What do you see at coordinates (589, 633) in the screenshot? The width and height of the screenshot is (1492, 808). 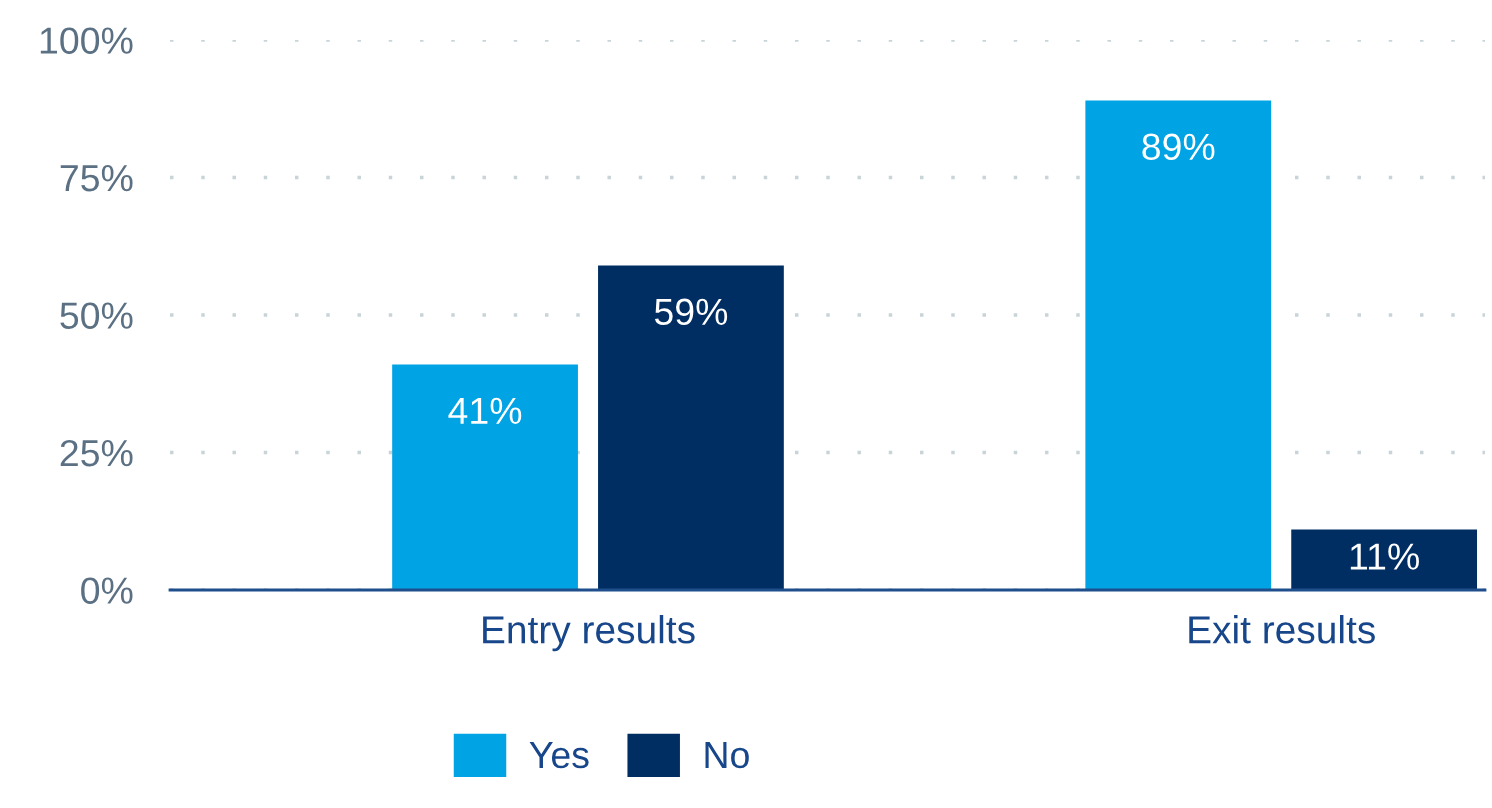 I see `x-tick-label: Entry results` at bounding box center [589, 633].